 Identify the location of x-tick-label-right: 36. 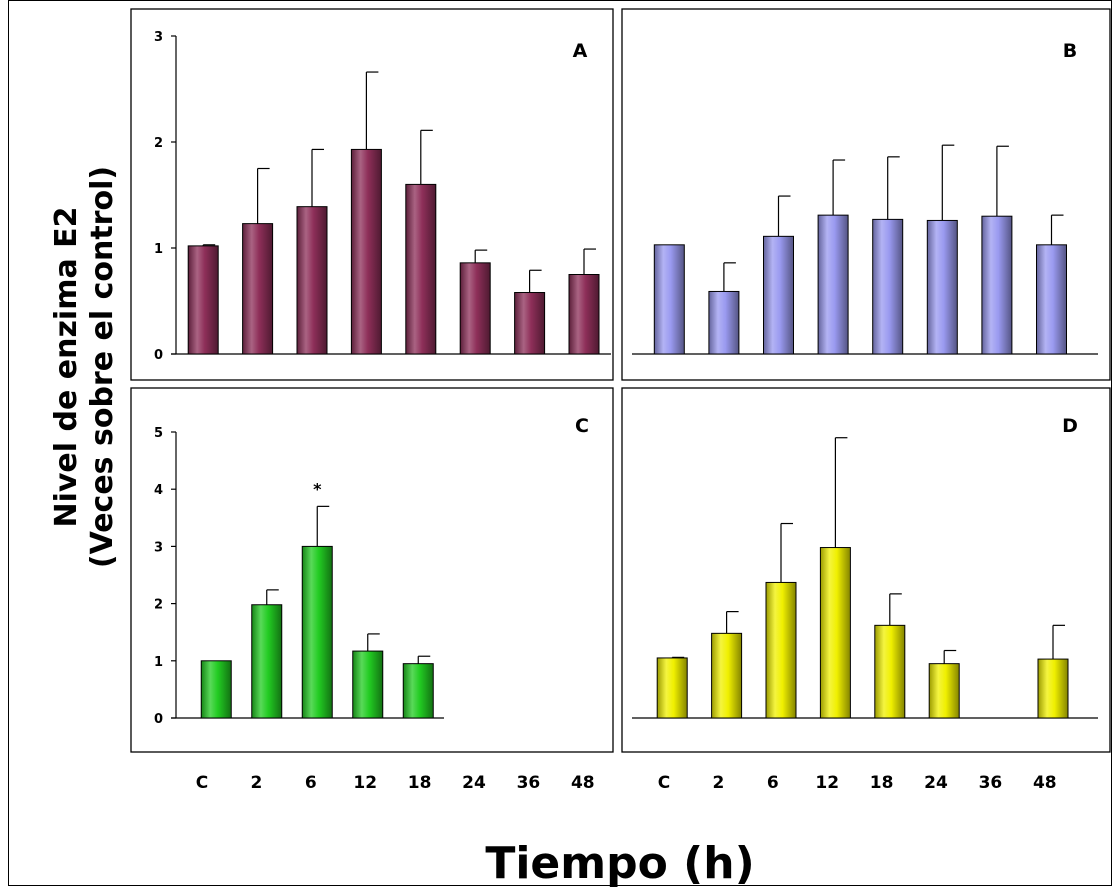
(991, 783).